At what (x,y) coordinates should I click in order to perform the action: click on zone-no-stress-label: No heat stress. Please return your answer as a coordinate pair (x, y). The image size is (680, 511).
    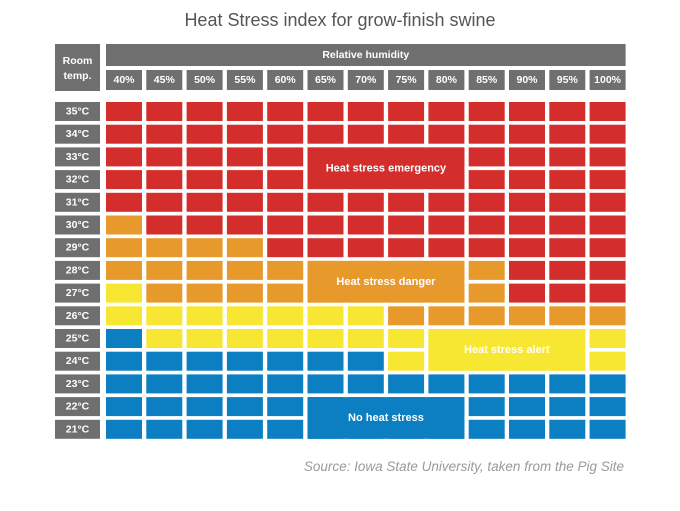
    Looking at the image, I should click on (386, 418).